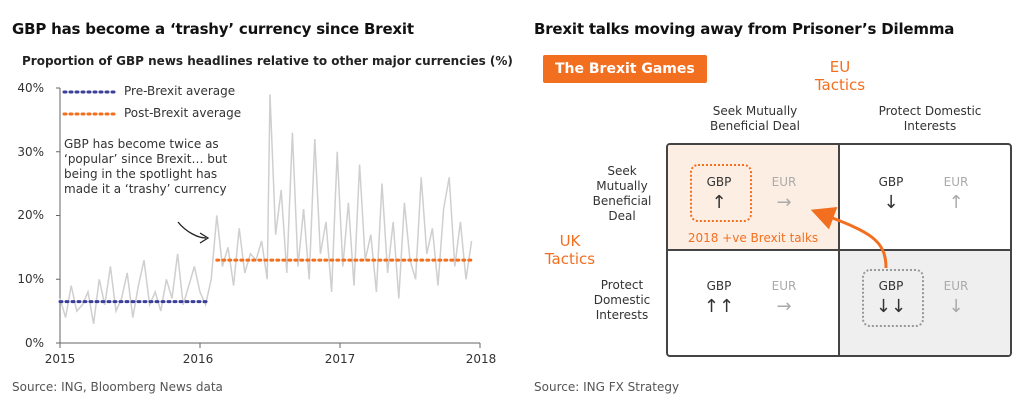 The height and width of the screenshot is (405, 1035). I want to click on col-head-line: Beneficial Deal, so click(755, 126).